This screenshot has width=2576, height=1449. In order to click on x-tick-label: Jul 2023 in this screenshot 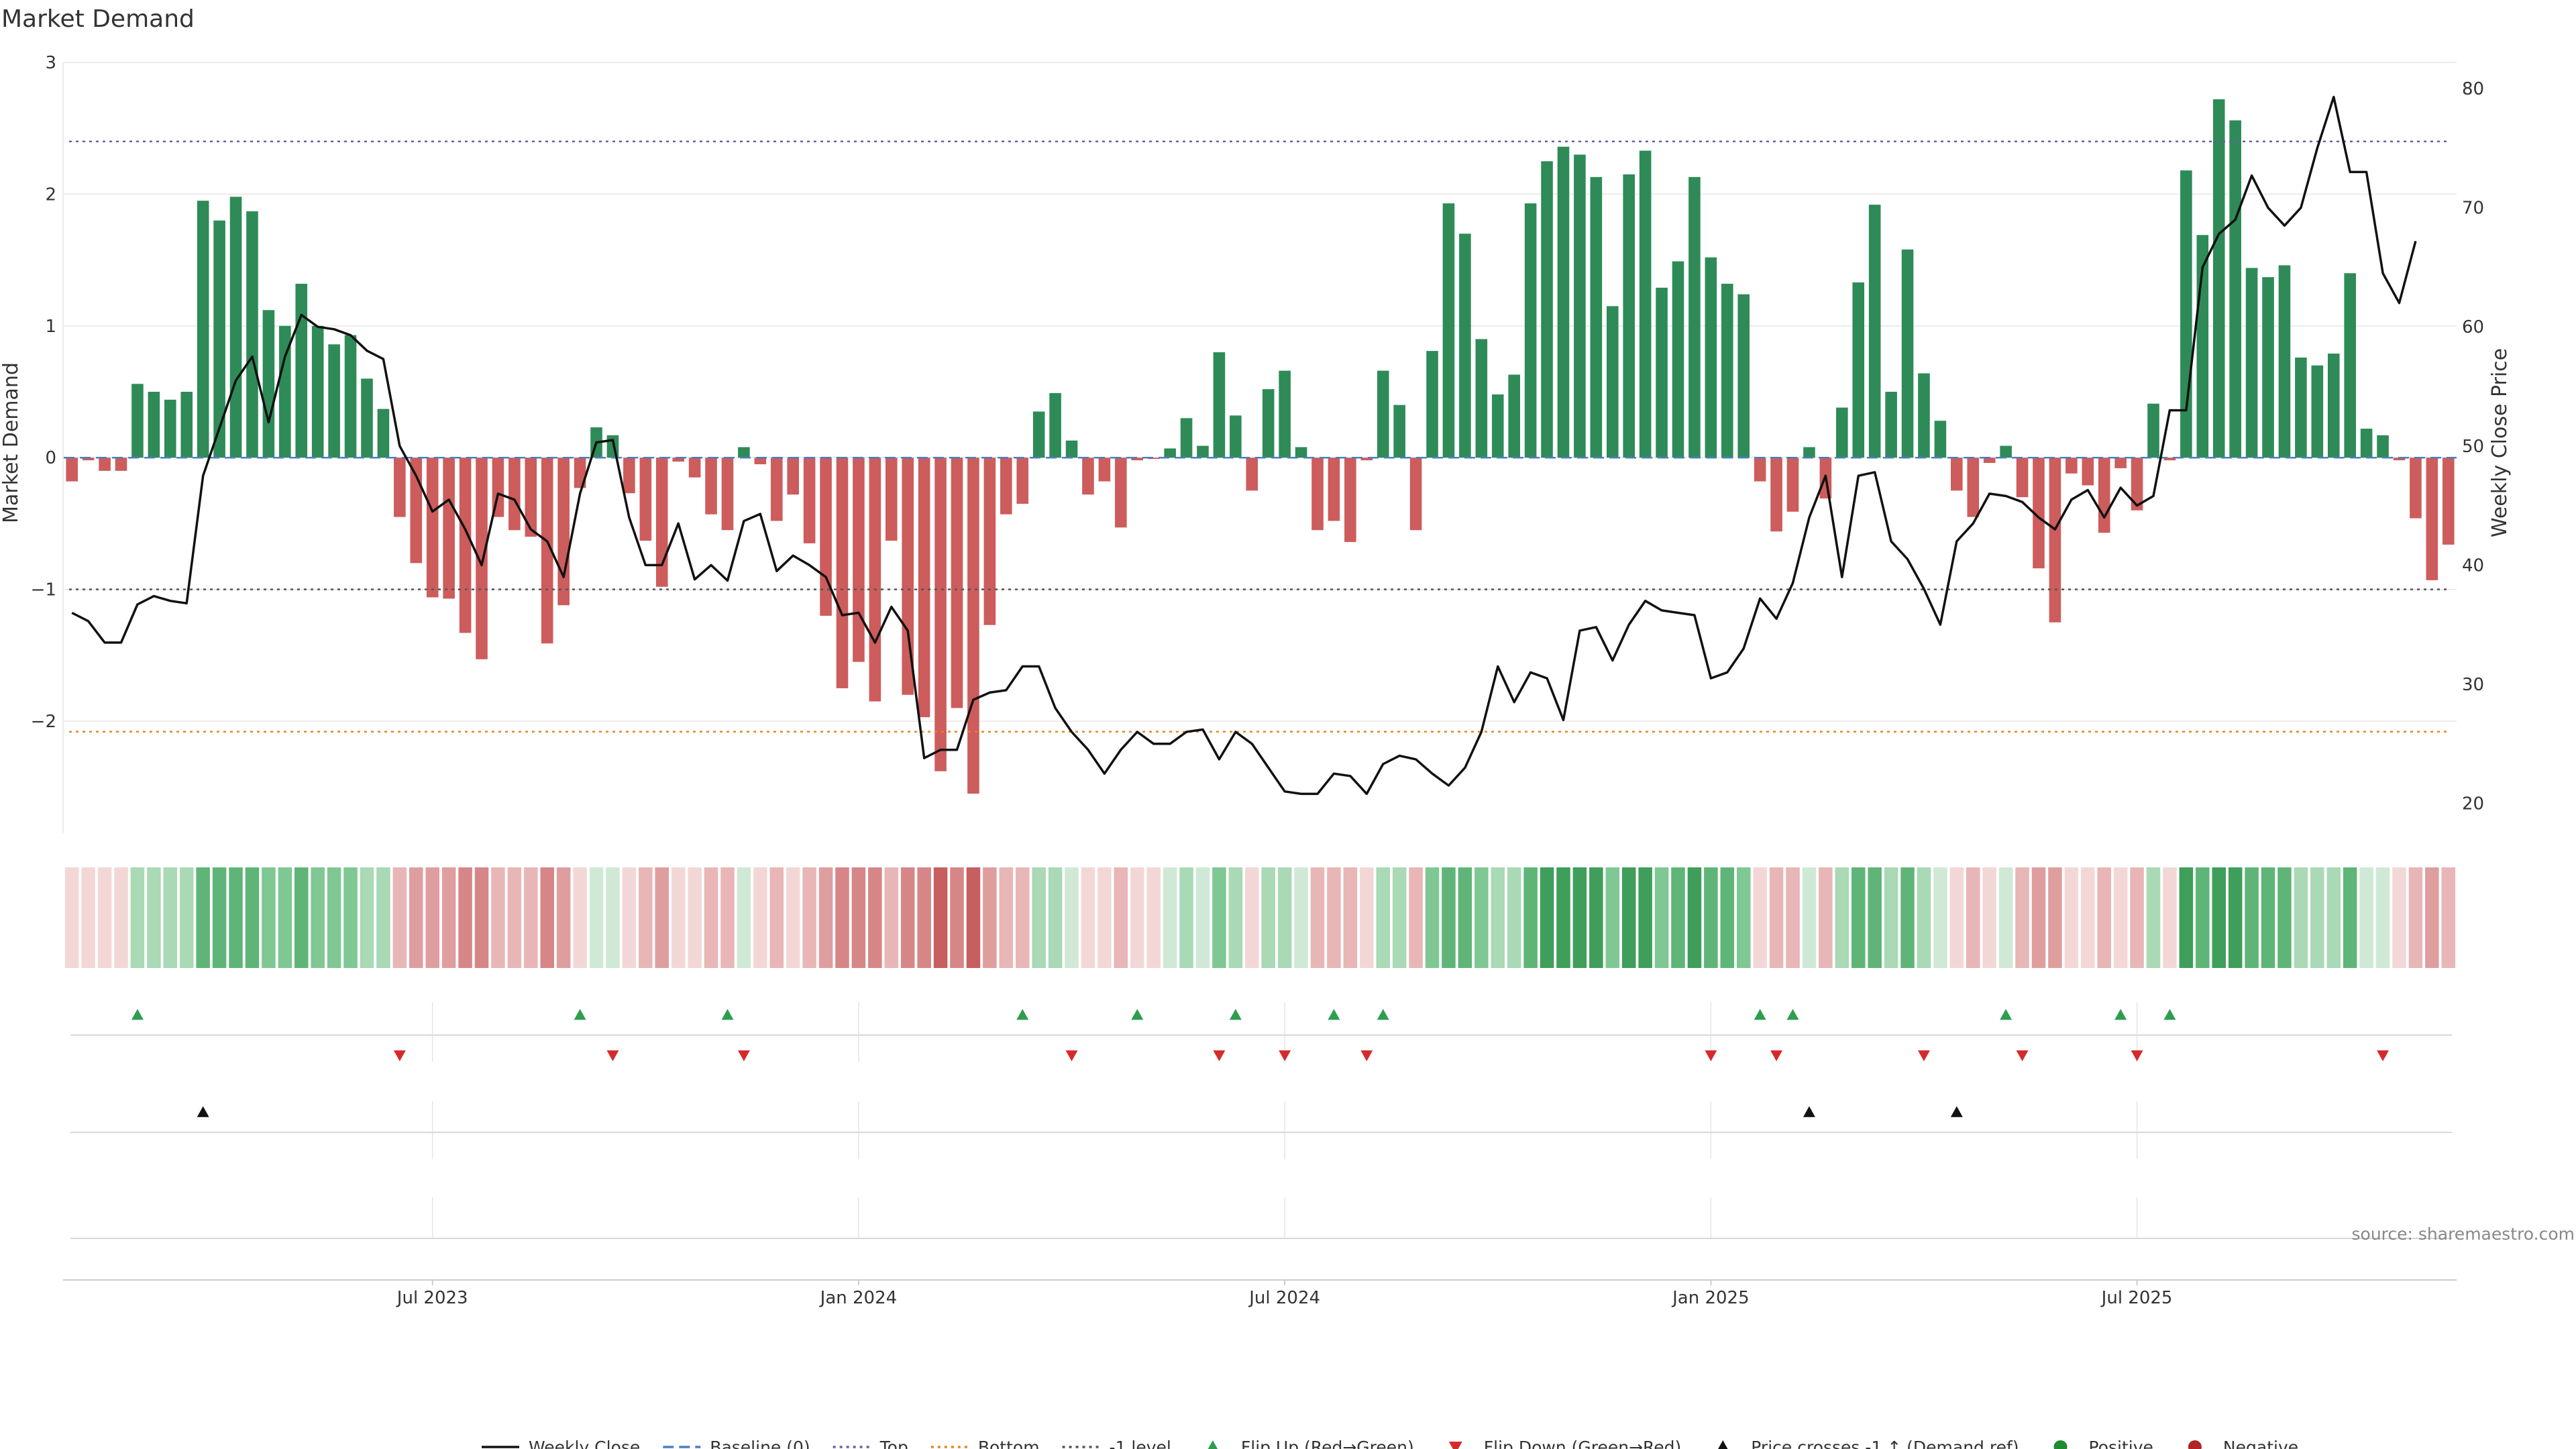, I will do `click(432, 1298)`.